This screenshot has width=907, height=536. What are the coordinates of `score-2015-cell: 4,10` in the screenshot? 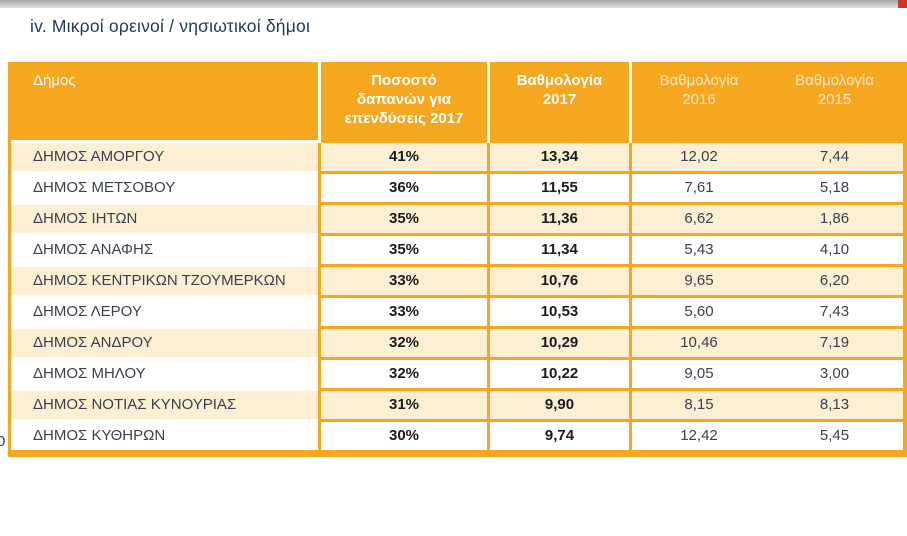 It's located at (834, 251).